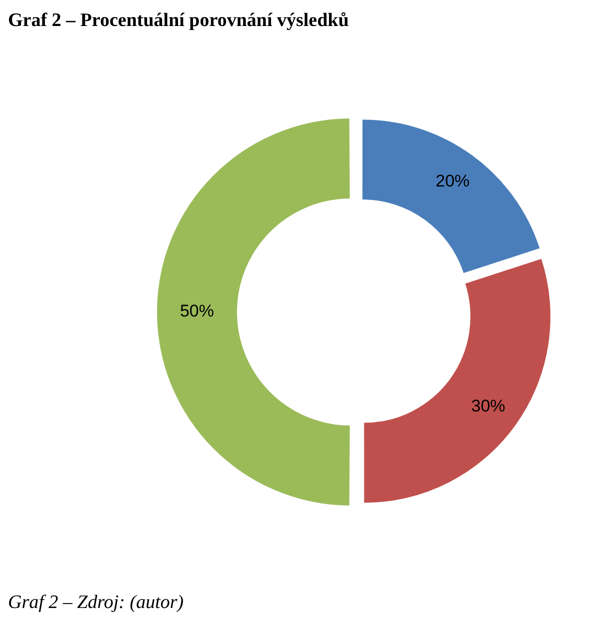  I want to click on chart-title: Graf 2 – Procentuální porovnání výsledků, so click(179, 21).